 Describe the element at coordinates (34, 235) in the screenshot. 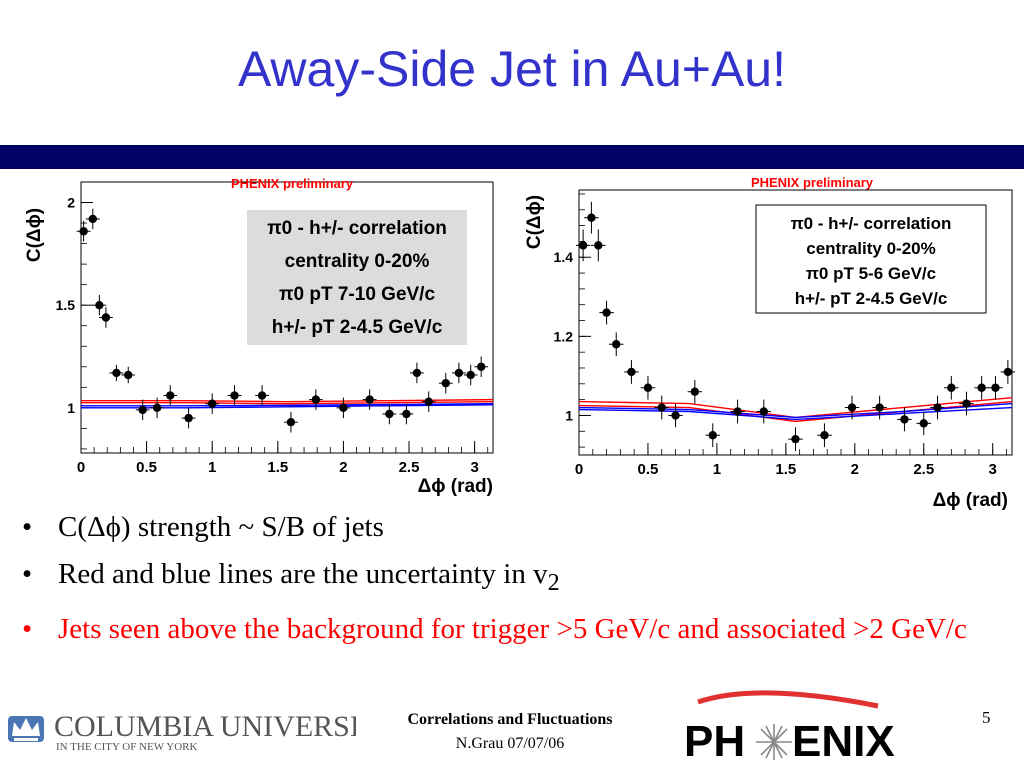

I see `chart1-ylabel: C(Δϕ)` at that location.